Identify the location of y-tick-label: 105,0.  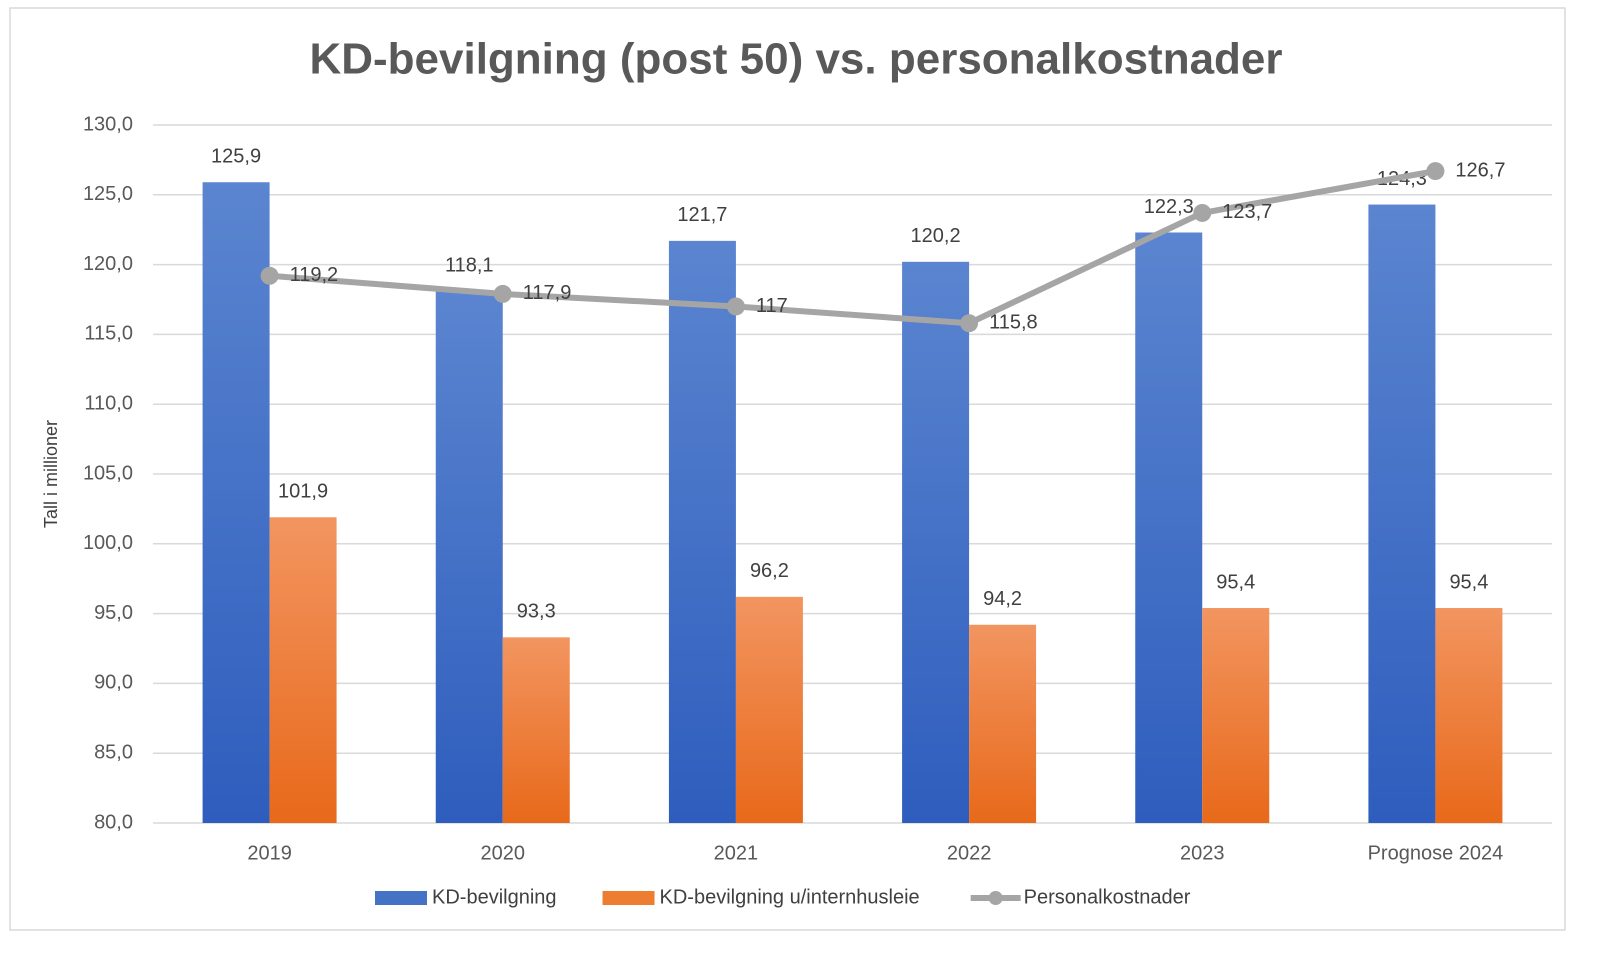
(108, 473).